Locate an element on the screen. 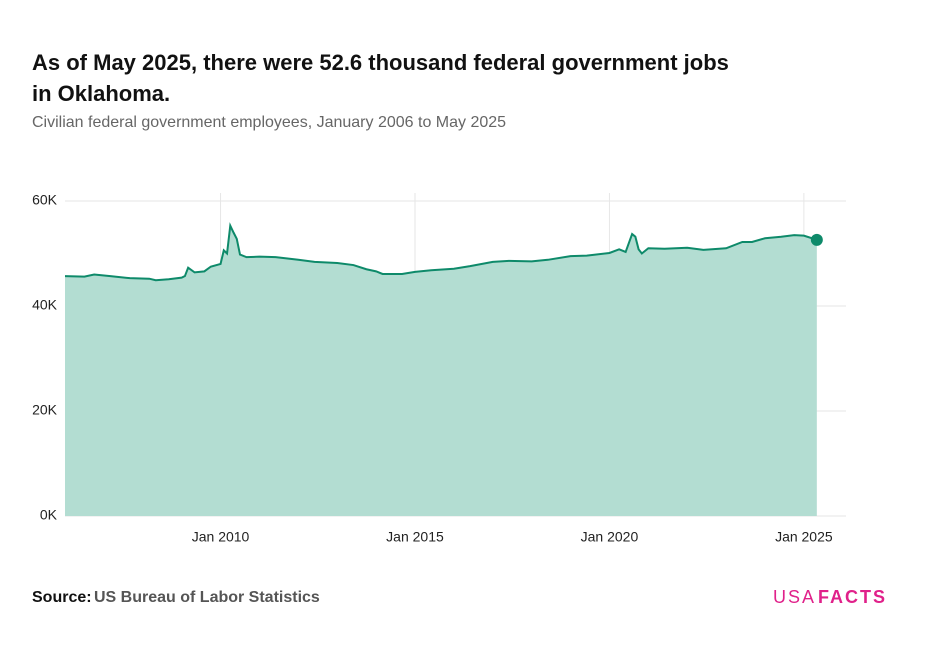 This screenshot has height=661, width=929. x-tick-label: Jan 2010 is located at coordinates (221, 537).